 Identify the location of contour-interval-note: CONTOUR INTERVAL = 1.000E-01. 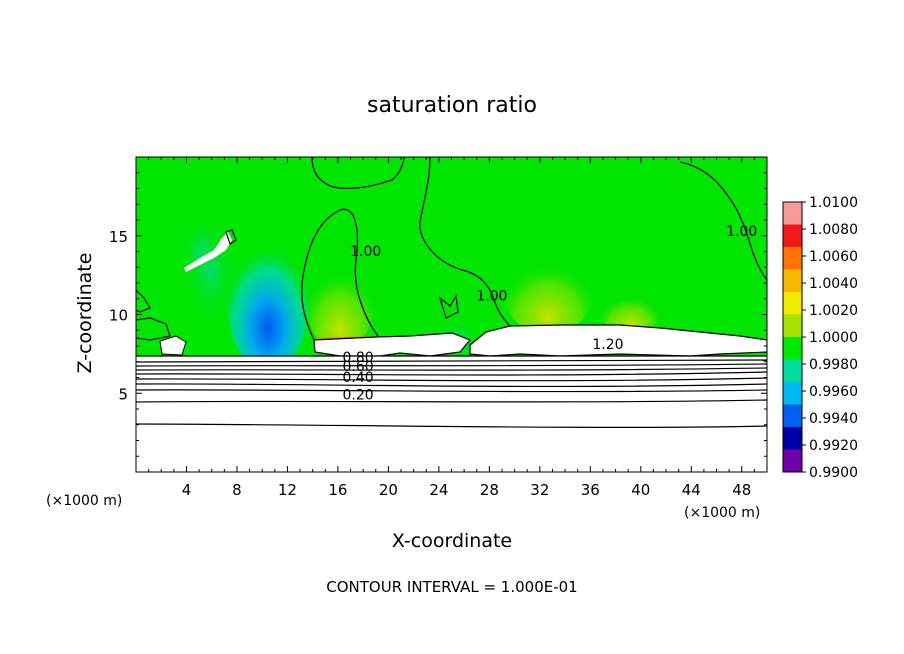
(451, 587).